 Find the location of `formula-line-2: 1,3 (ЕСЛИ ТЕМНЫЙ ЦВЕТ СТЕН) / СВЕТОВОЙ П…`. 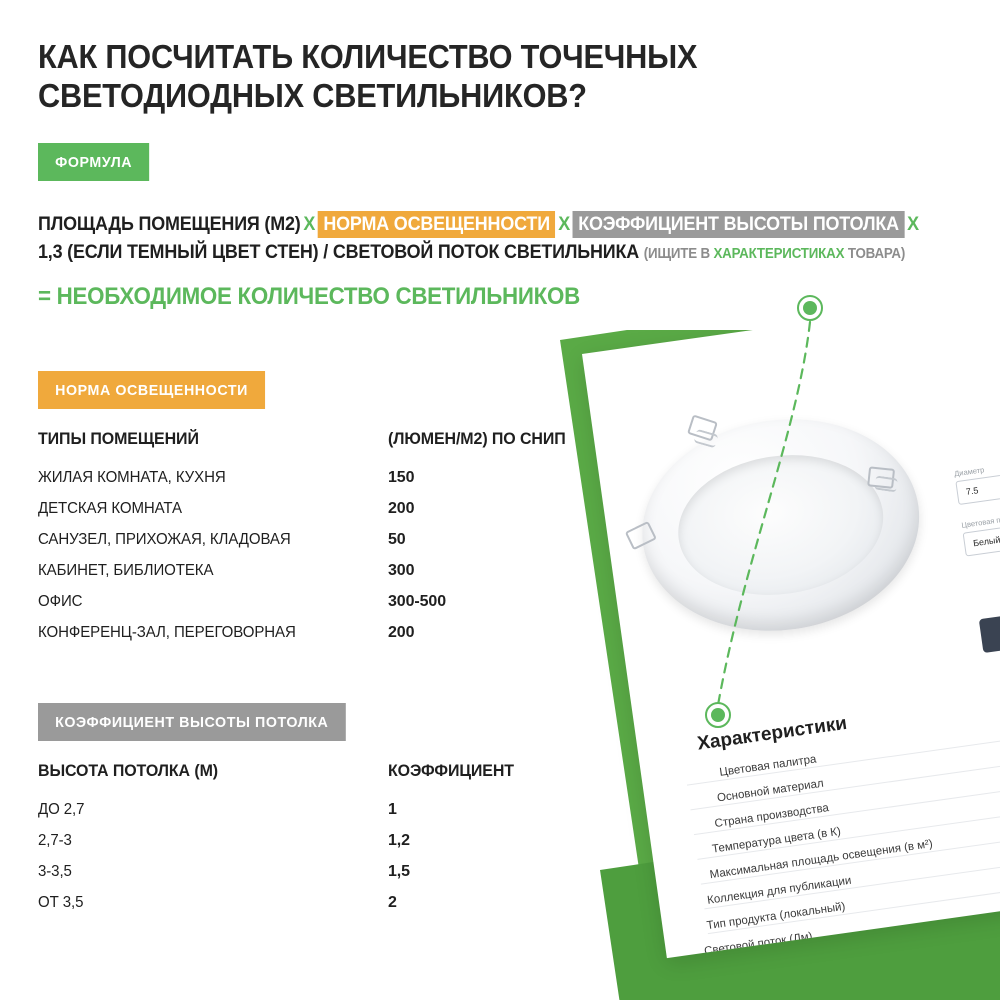

formula-line-2: 1,3 (ЕСЛИ ТЕМНЫЙ ЦВЕТ СТЕН) / СВЕТОВОЙ П… is located at coordinates (472, 253).